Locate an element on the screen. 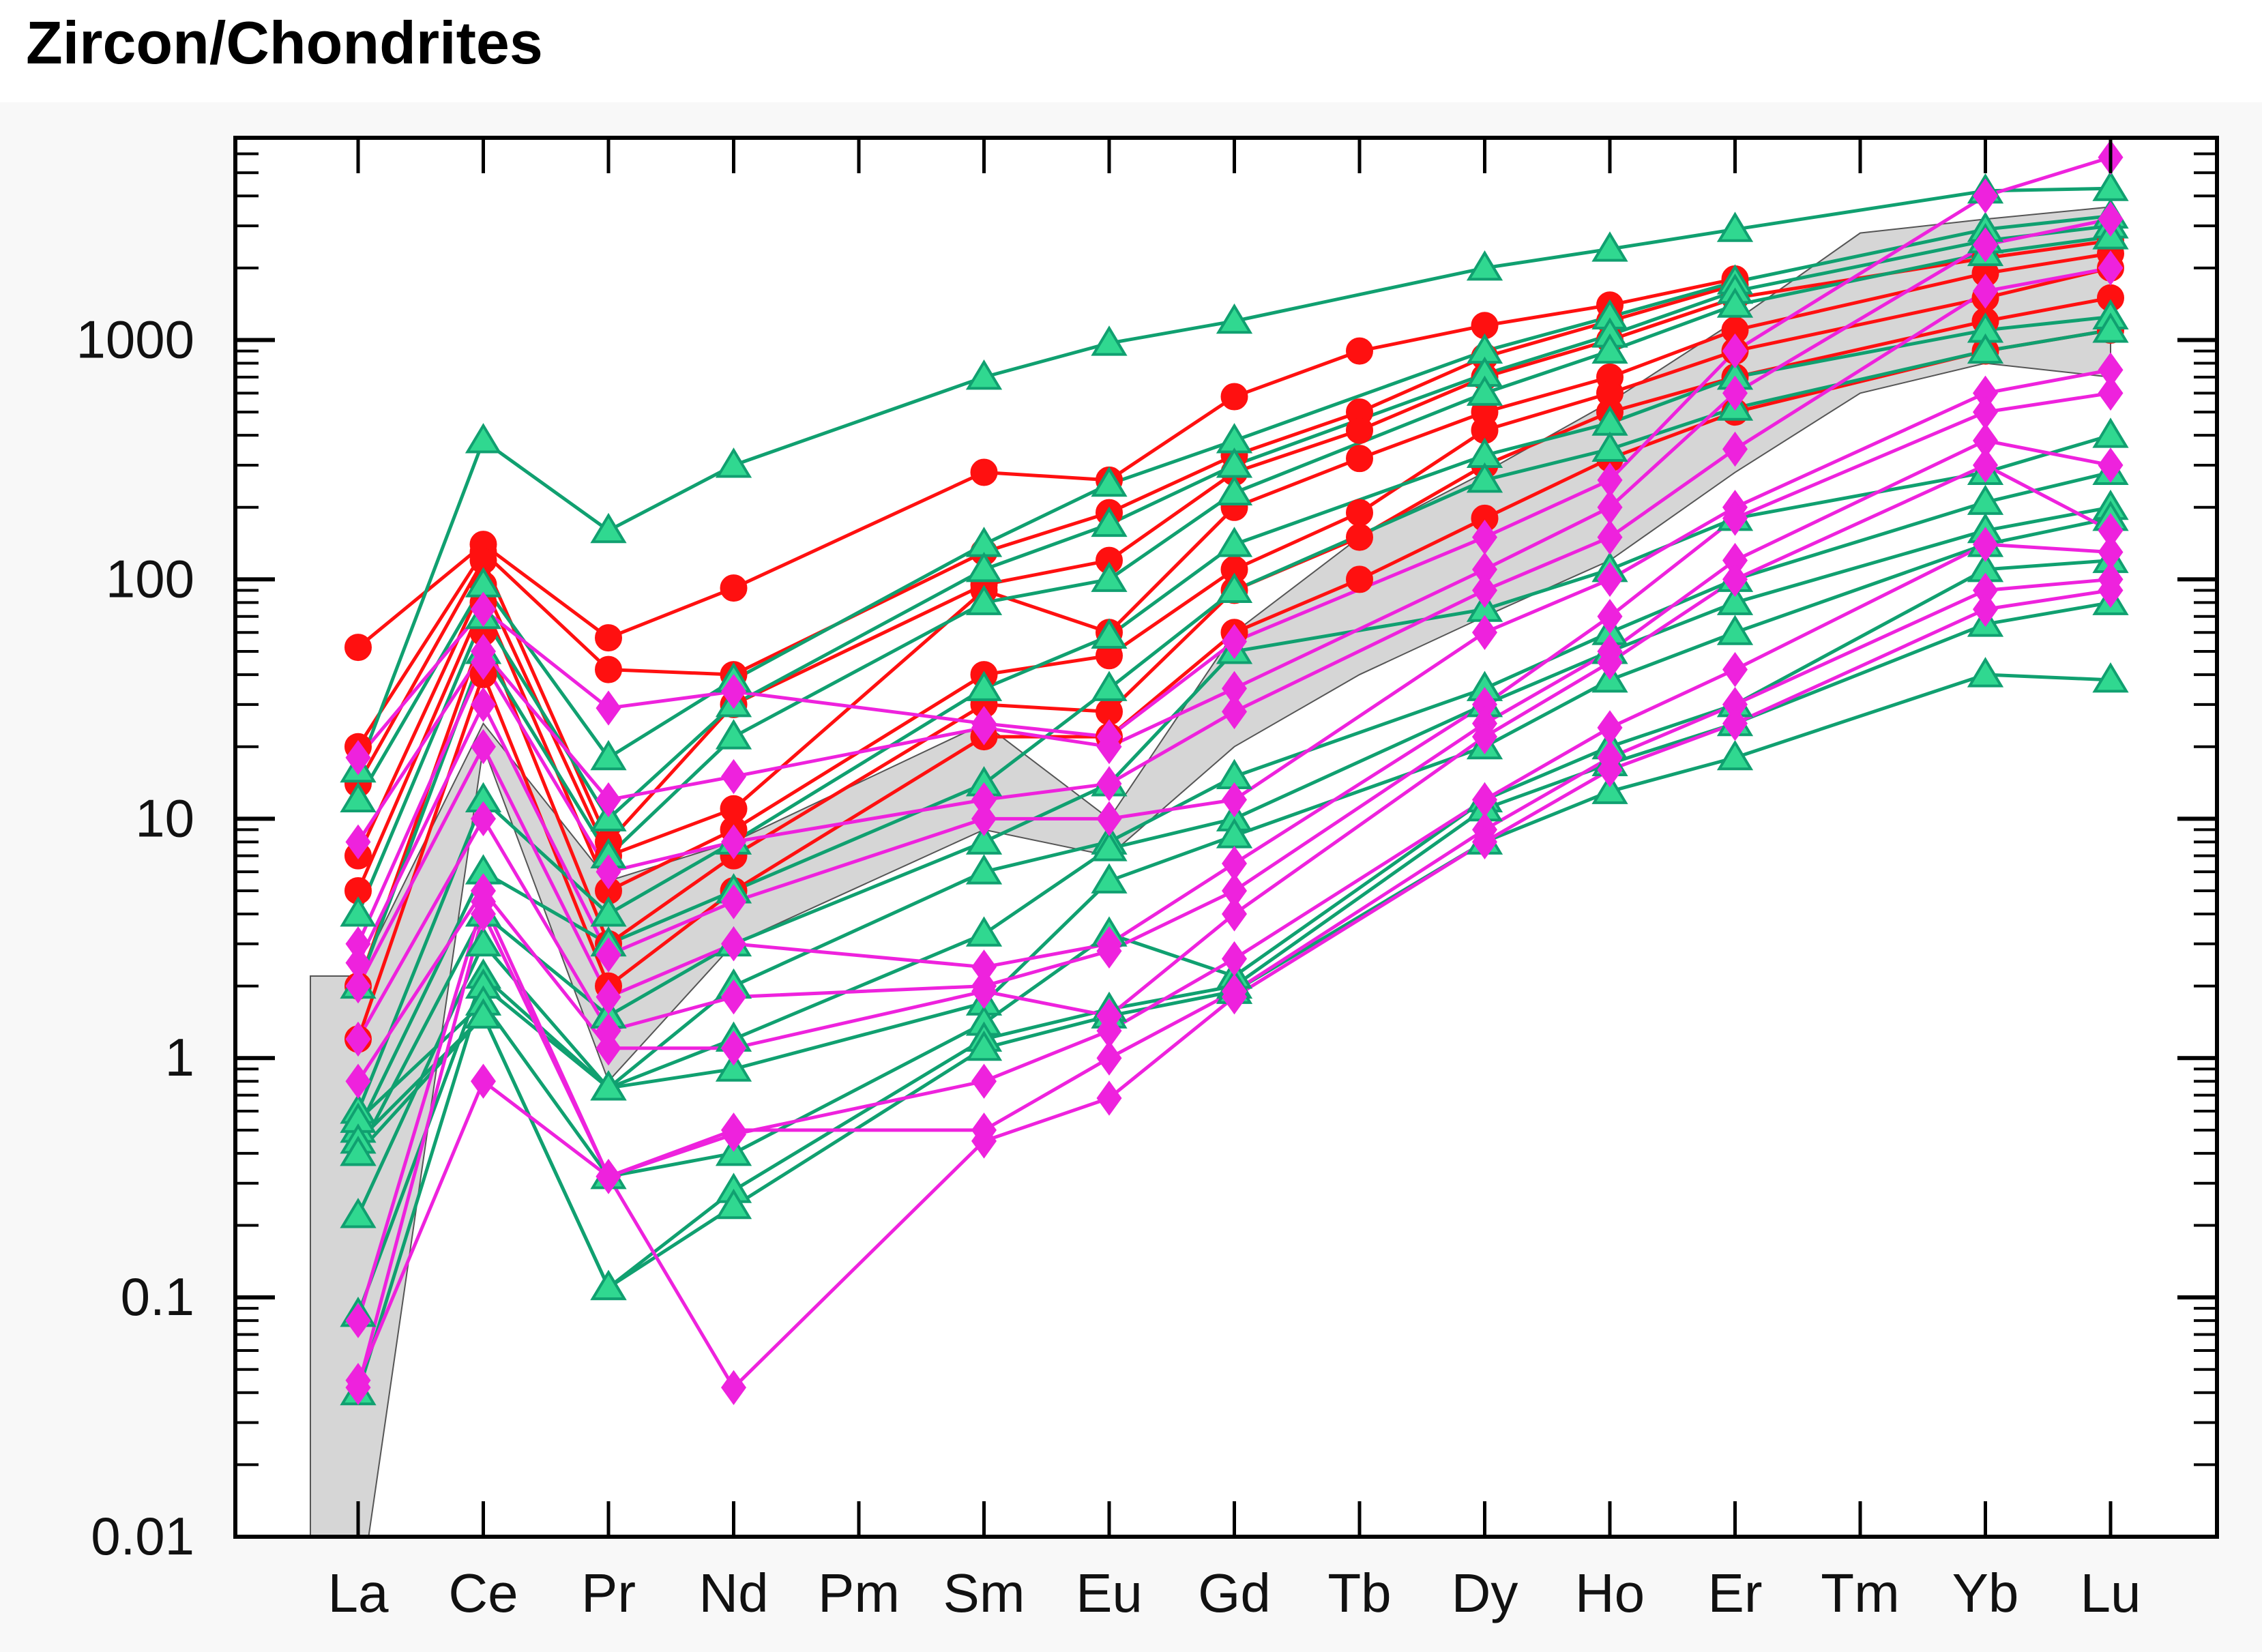  data-point-magenta-5-Er is located at coordinates (1735, 518).